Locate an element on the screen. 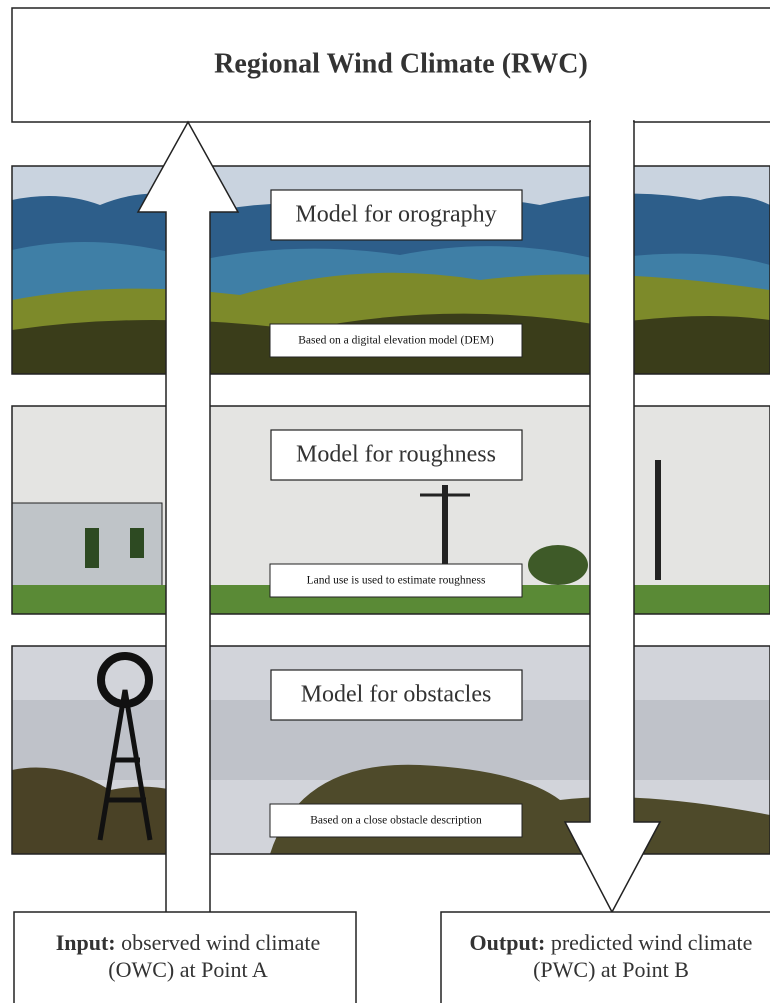 This screenshot has height=1003, width=770. panel-caption: Based on a digital elevation model (DEM) is located at coordinates (396, 341).